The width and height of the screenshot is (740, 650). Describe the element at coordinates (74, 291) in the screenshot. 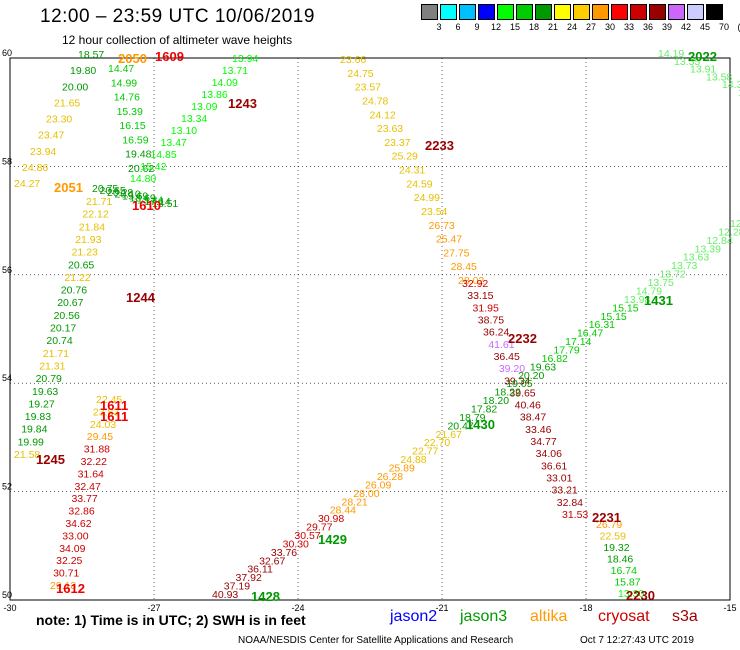

I see `wave-height-value: 20.76` at that location.